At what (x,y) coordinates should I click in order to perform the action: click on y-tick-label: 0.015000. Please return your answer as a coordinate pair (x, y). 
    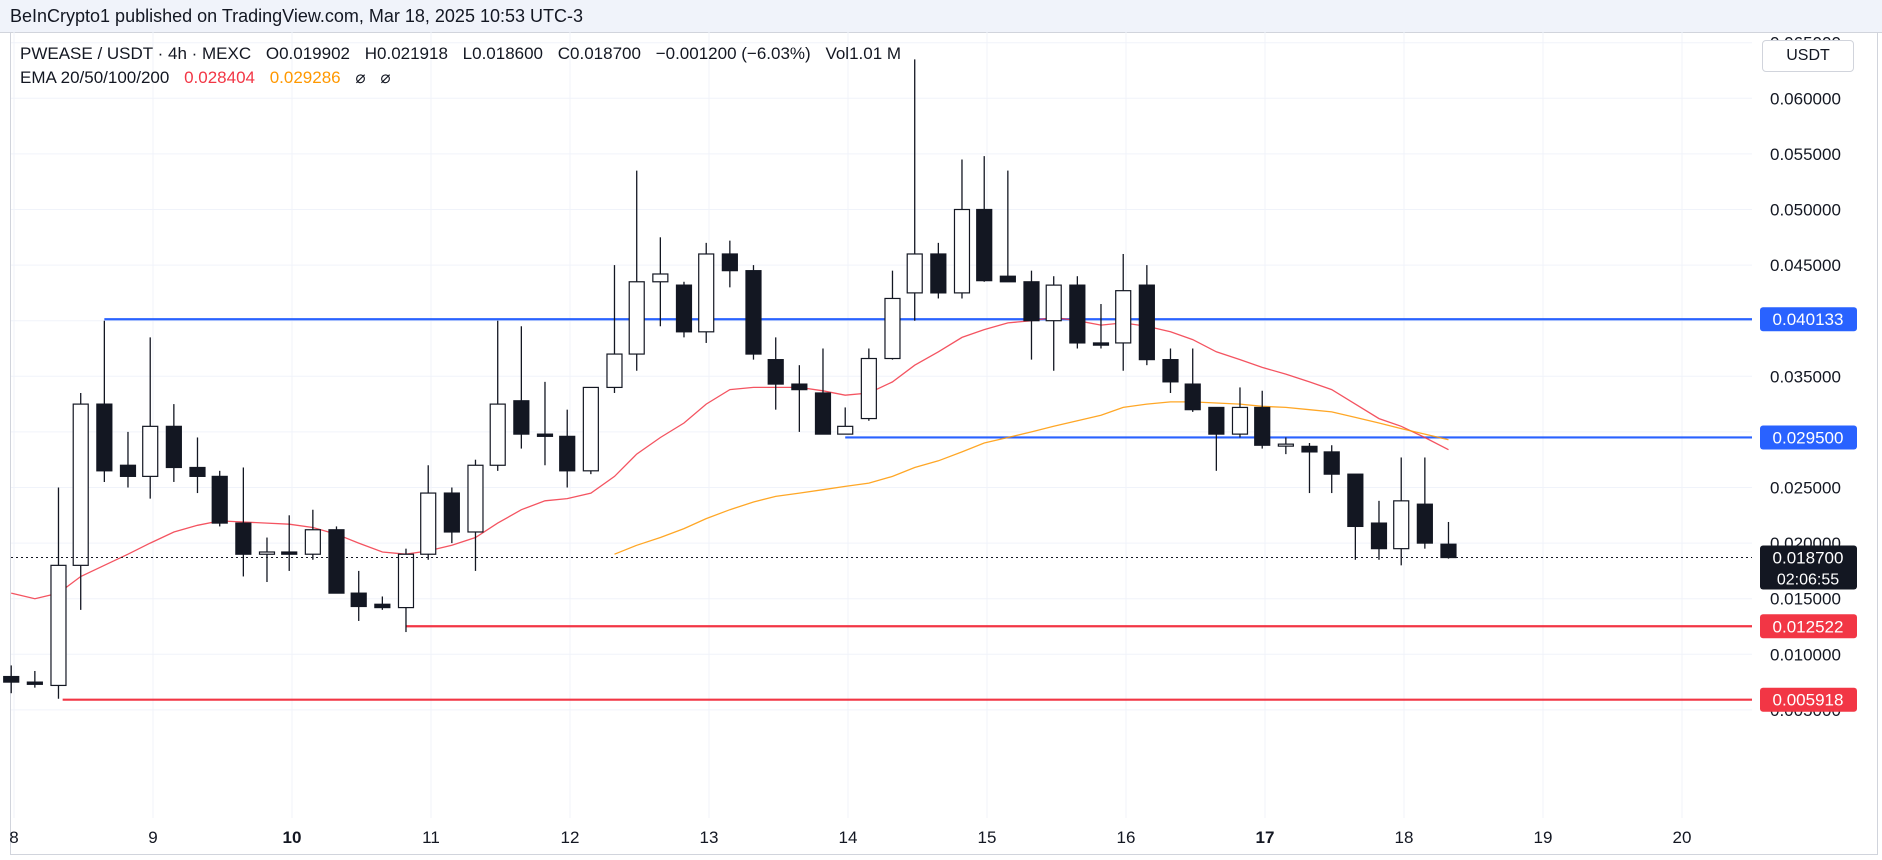
    Looking at the image, I should click on (1805, 599).